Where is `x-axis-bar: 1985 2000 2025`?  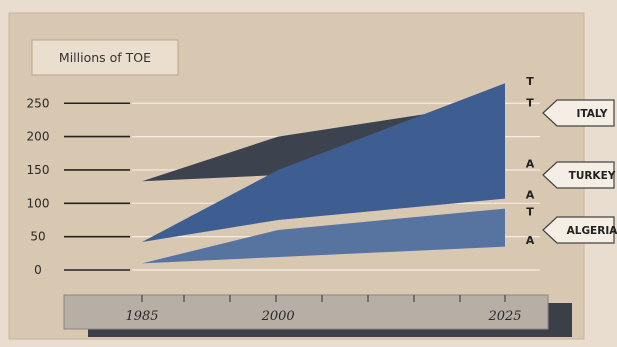
x-axis-bar: 1985 2000 2025 is located at coordinates (317, 315).